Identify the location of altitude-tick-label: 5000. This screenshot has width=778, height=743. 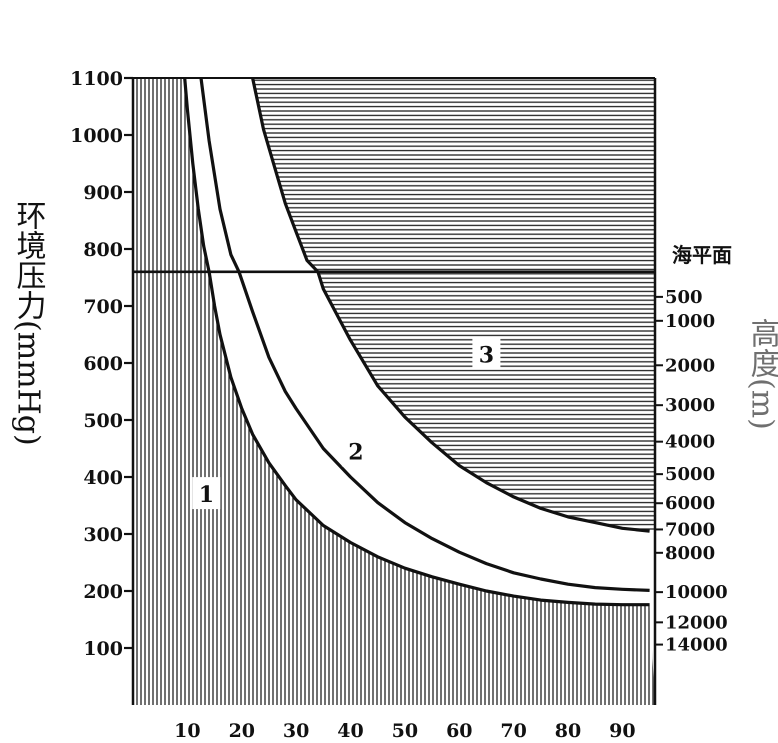
(690, 474).